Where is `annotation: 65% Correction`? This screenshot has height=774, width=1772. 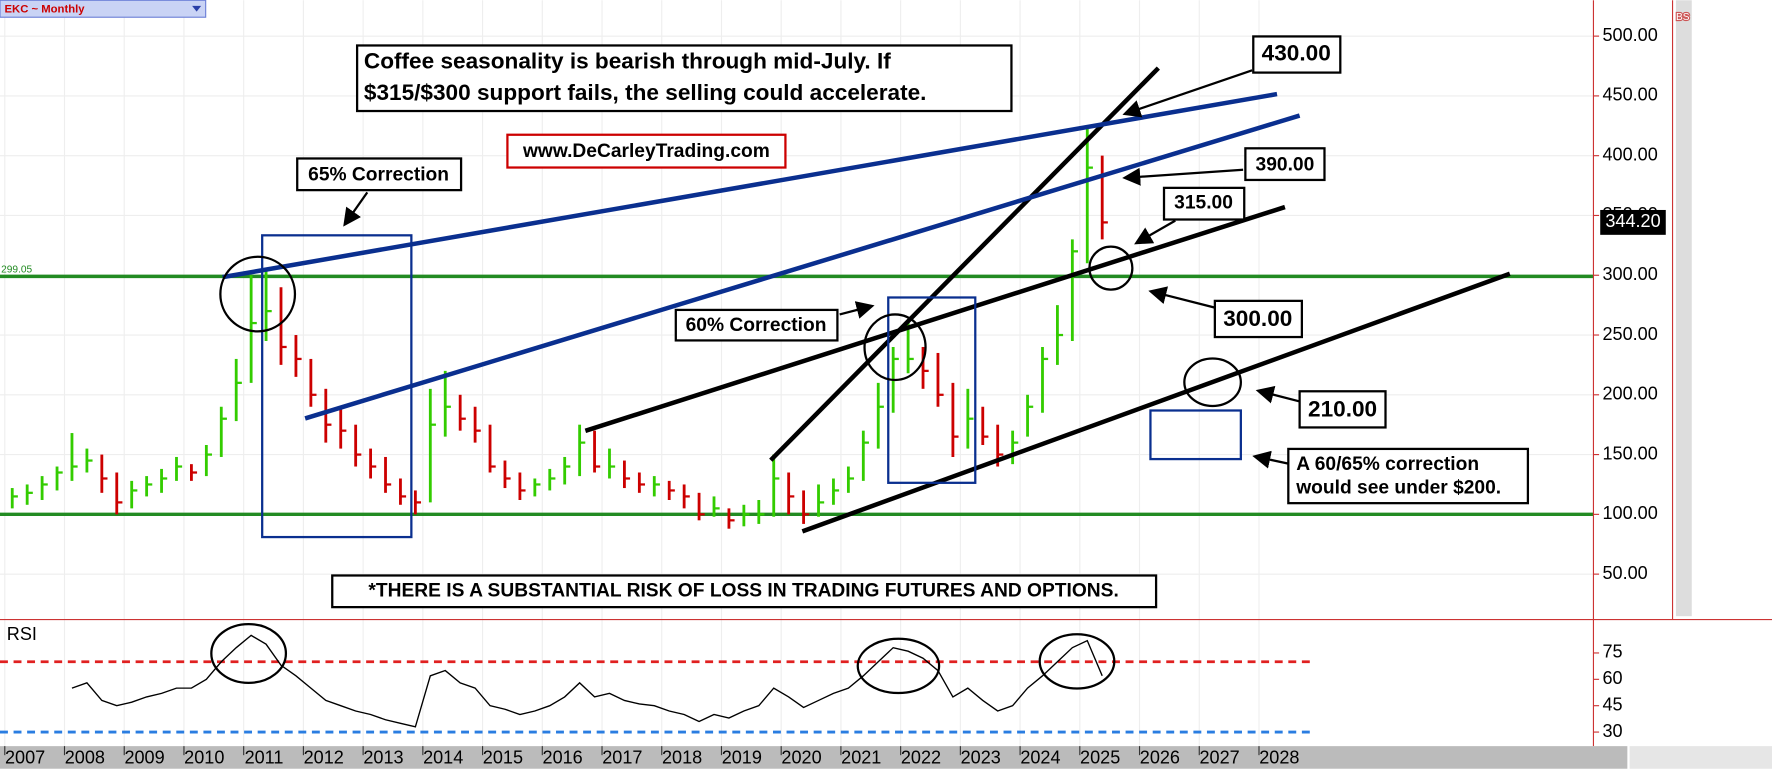 annotation: 65% Correction is located at coordinates (378, 175).